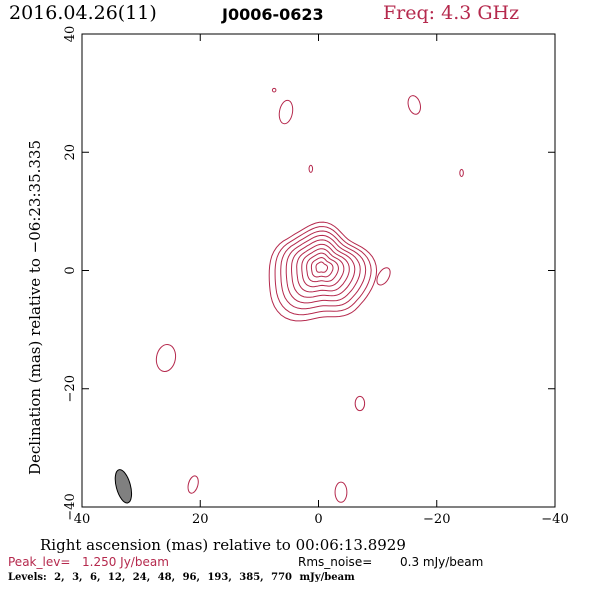 This screenshot has width=590, height=590. What do you see at coordinates (70, 152) in the screenshot?
I see `y-tick-label: 20` at bounding box center [70, 152].